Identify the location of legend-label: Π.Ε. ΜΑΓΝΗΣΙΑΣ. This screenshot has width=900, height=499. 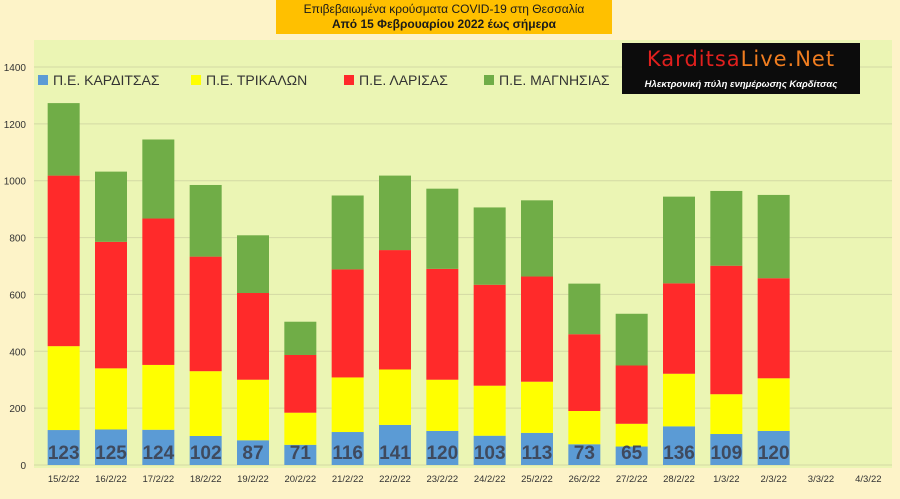
(554, 80).